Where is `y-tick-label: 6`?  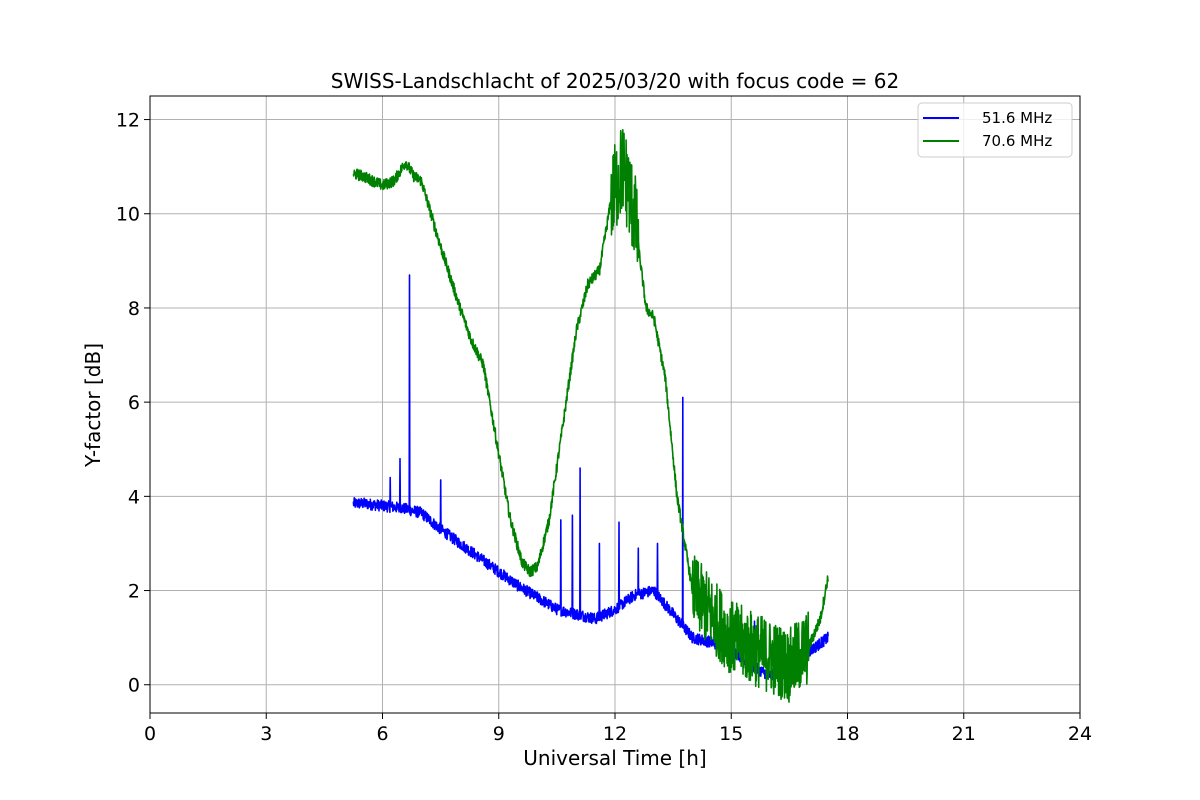
y-tick-label: 6 is located at coordinates (134, 403).